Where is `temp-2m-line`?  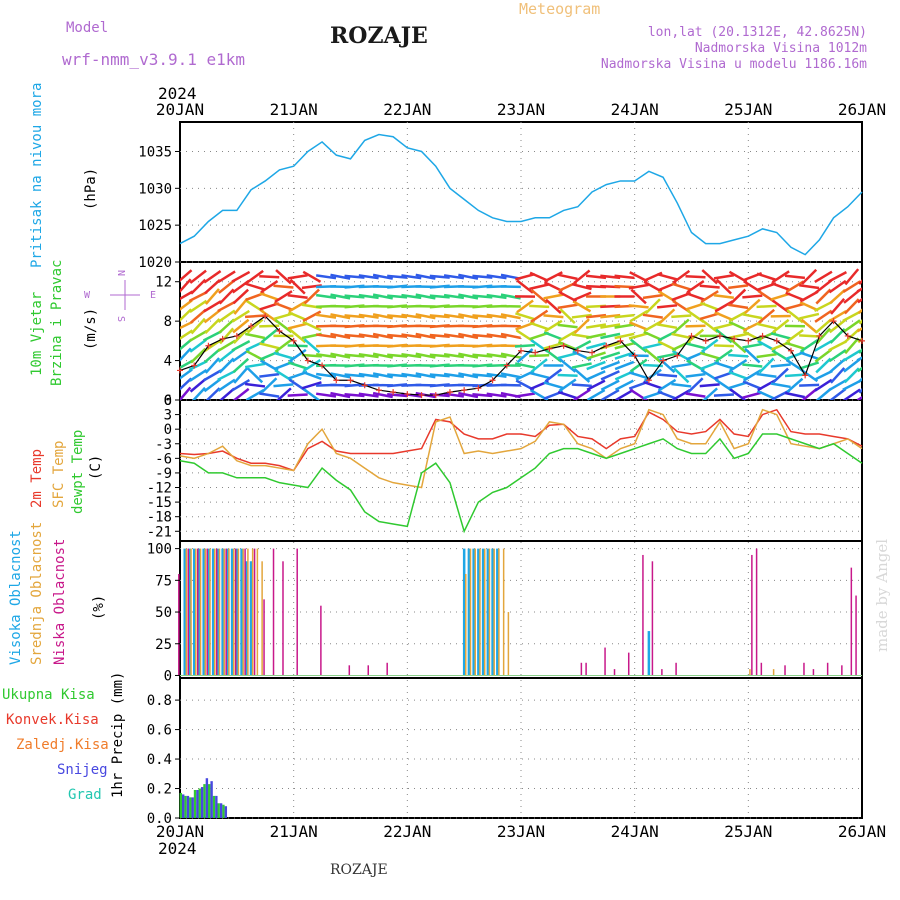 temp-2m-line is located at coordinates (521, 440).